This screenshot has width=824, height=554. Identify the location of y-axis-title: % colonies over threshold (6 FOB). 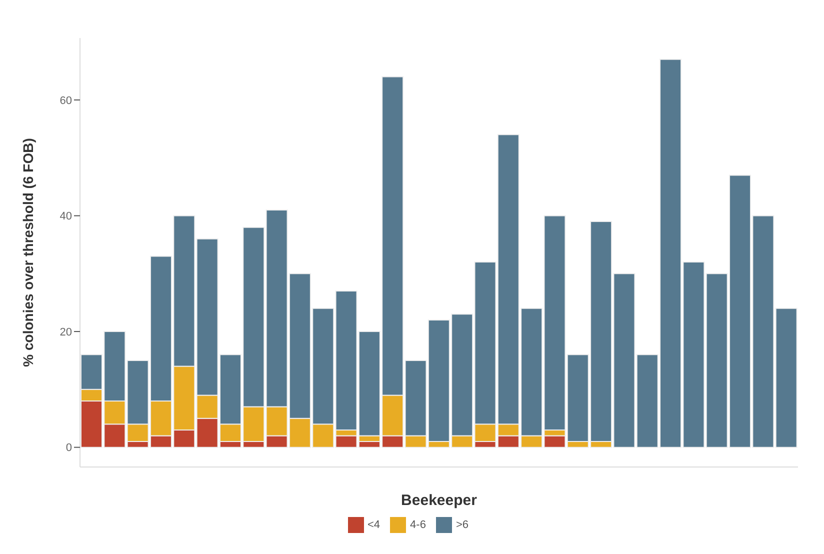
(28, 252).